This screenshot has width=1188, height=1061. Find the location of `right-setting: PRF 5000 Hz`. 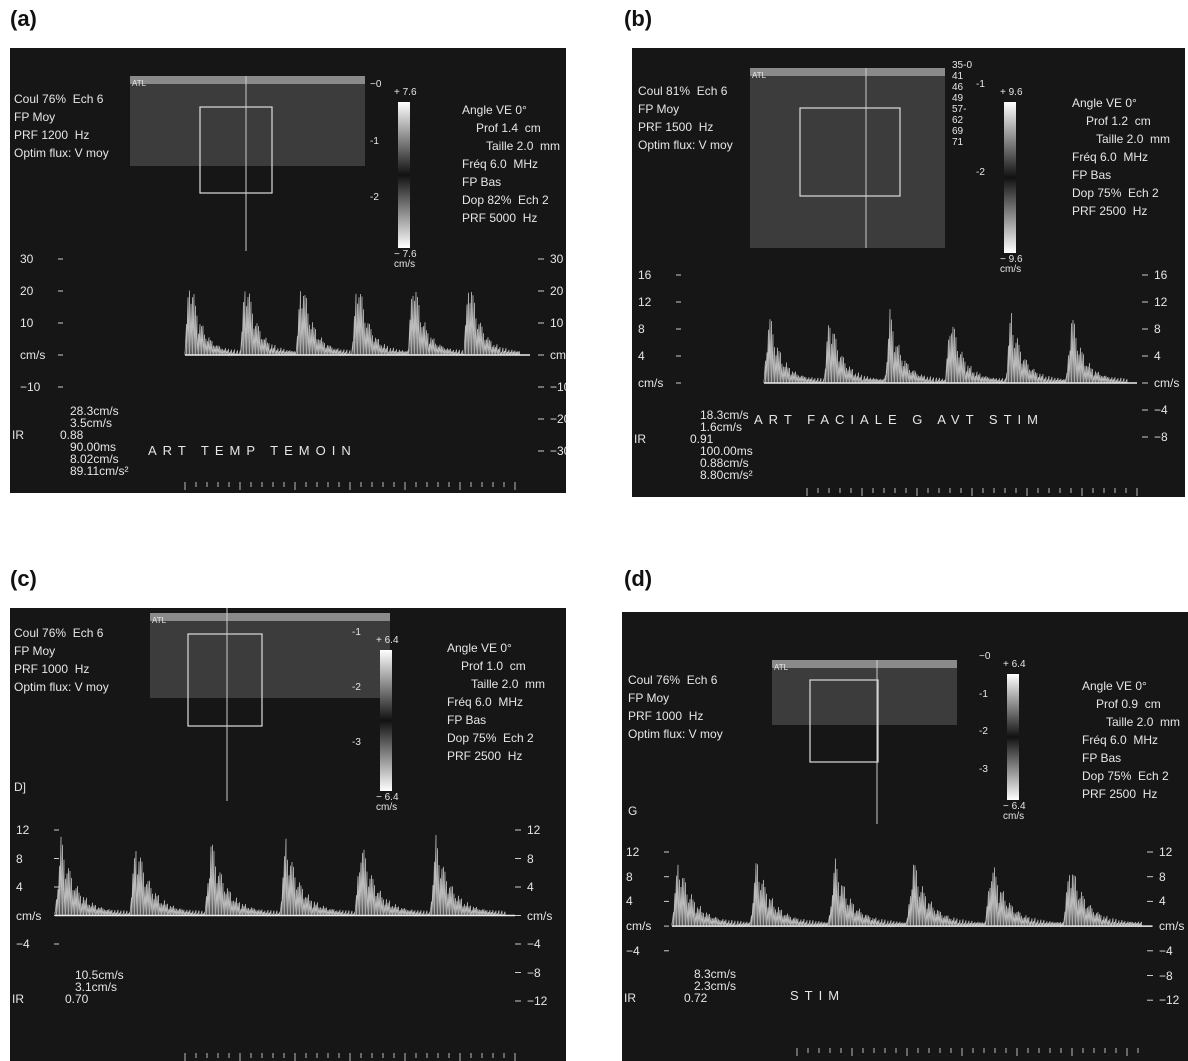

right-setting: PRF 5000 Hz is located at coordinates (500, 218).